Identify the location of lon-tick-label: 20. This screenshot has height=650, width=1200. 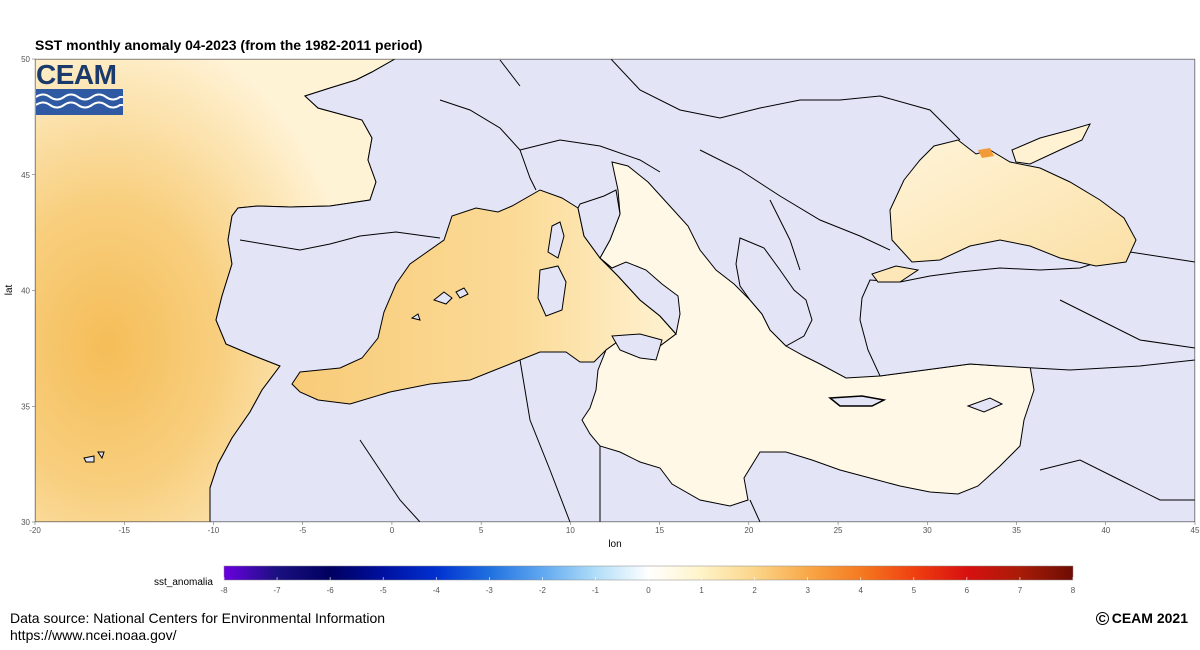
(748, 530).